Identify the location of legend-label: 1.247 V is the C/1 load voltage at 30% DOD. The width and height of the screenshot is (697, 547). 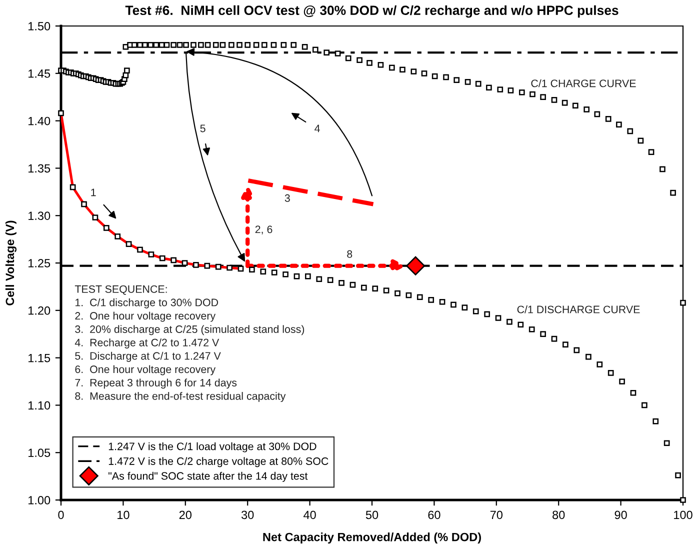
(212, 447).